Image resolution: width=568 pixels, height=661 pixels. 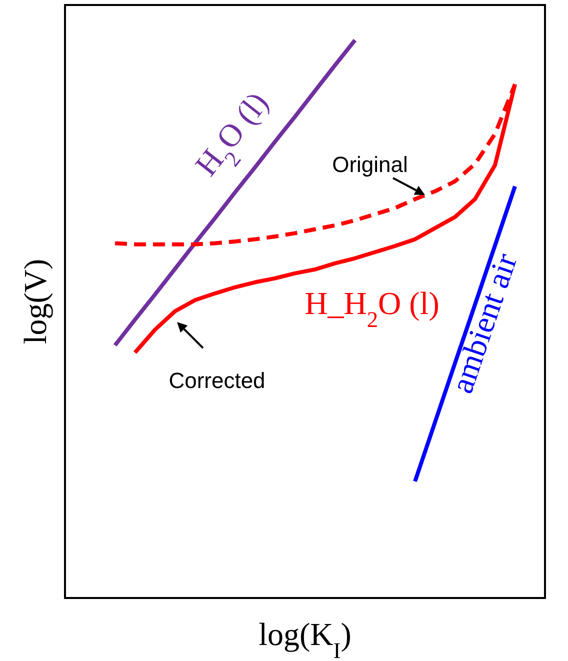 What do you see at coordinates (372, 308) in the screenshot?
I see `series-label: H_H$_{2}$O (l)` at bounding box center [372, 308].